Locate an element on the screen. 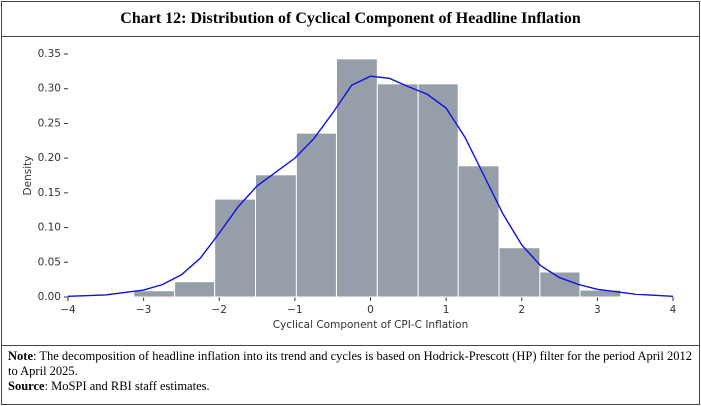 This screenshot has height=406, width=701. x-tick-label: 2 is located at coordinates (521, 310).